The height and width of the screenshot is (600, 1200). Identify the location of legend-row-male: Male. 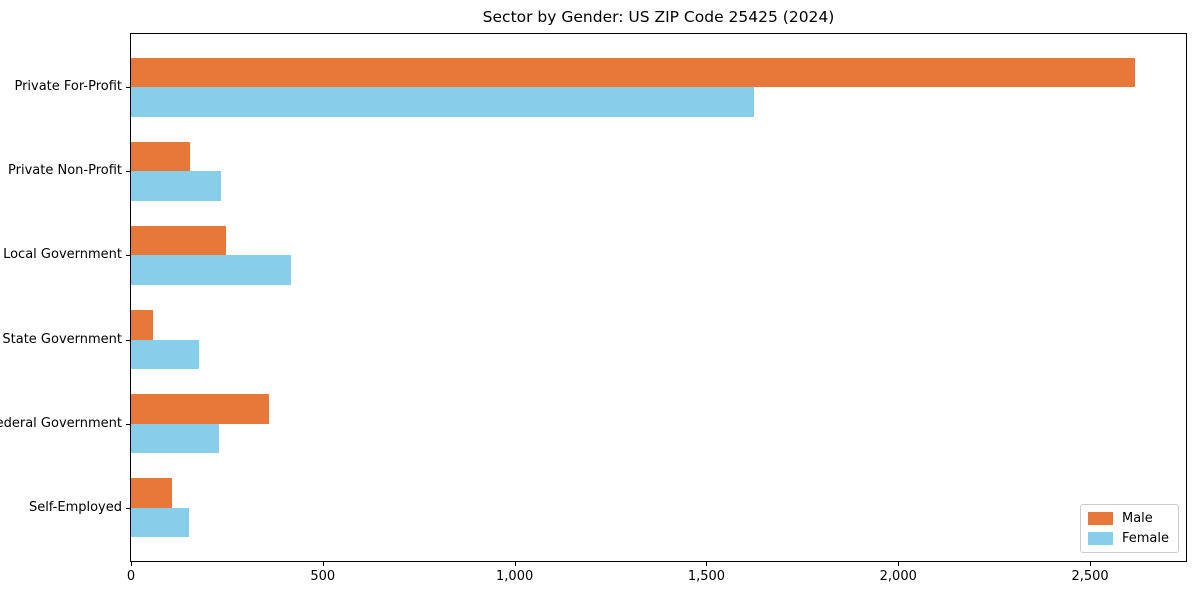
(1128, 518).